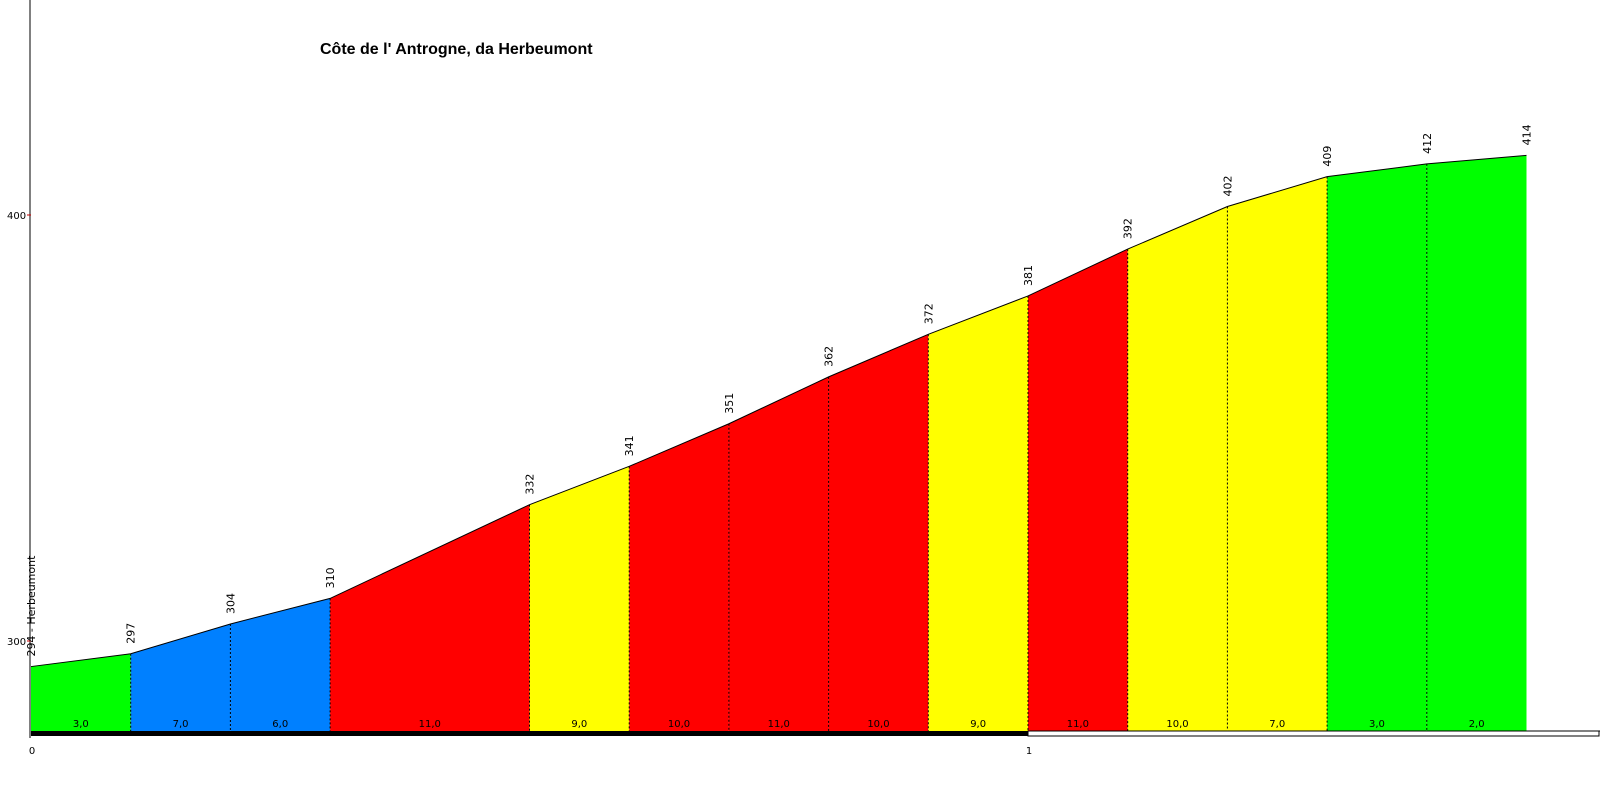 The height and width of the screenshot is (800, 1600). Describe the element at coordinates (1128, 228) in the screenshot. I see `elevation-label: 392` at that location.